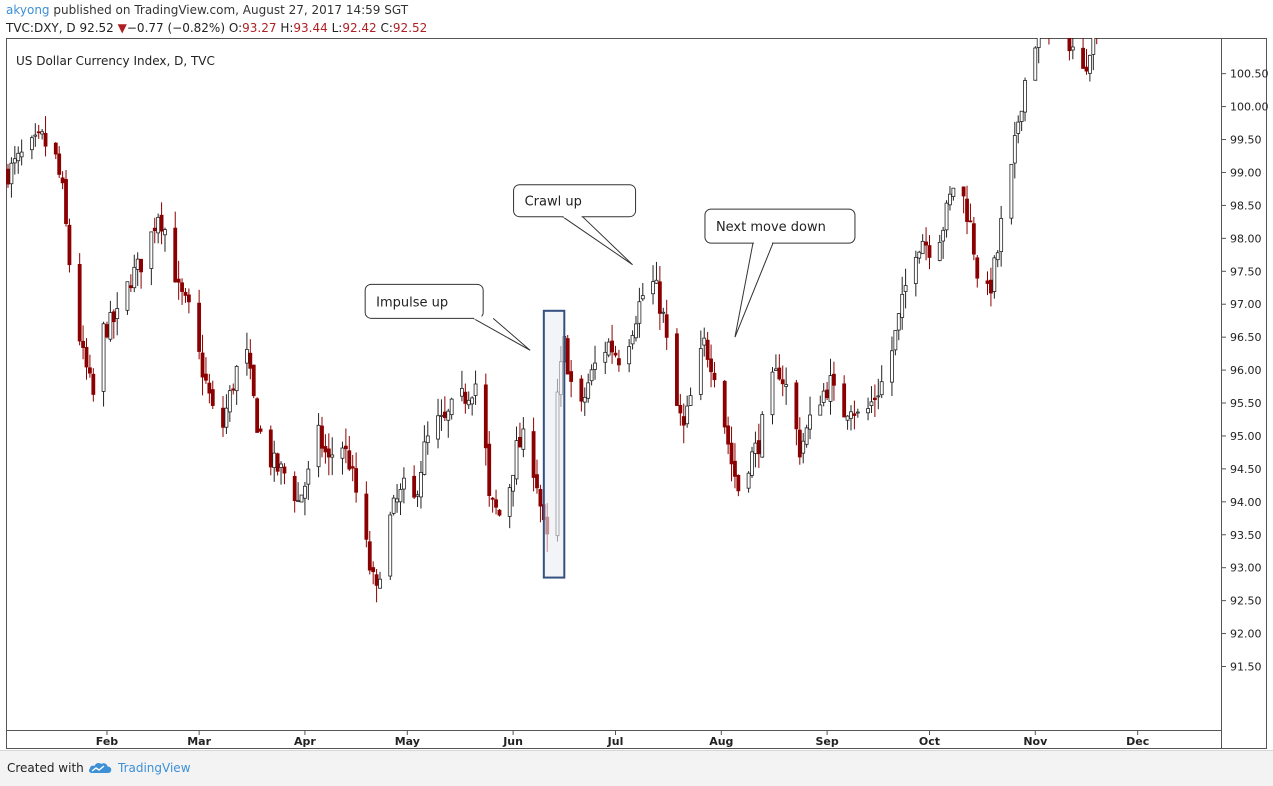 This screenshot has width=1273, height=786. I want to click on open-label: O:, so click(235, 28).